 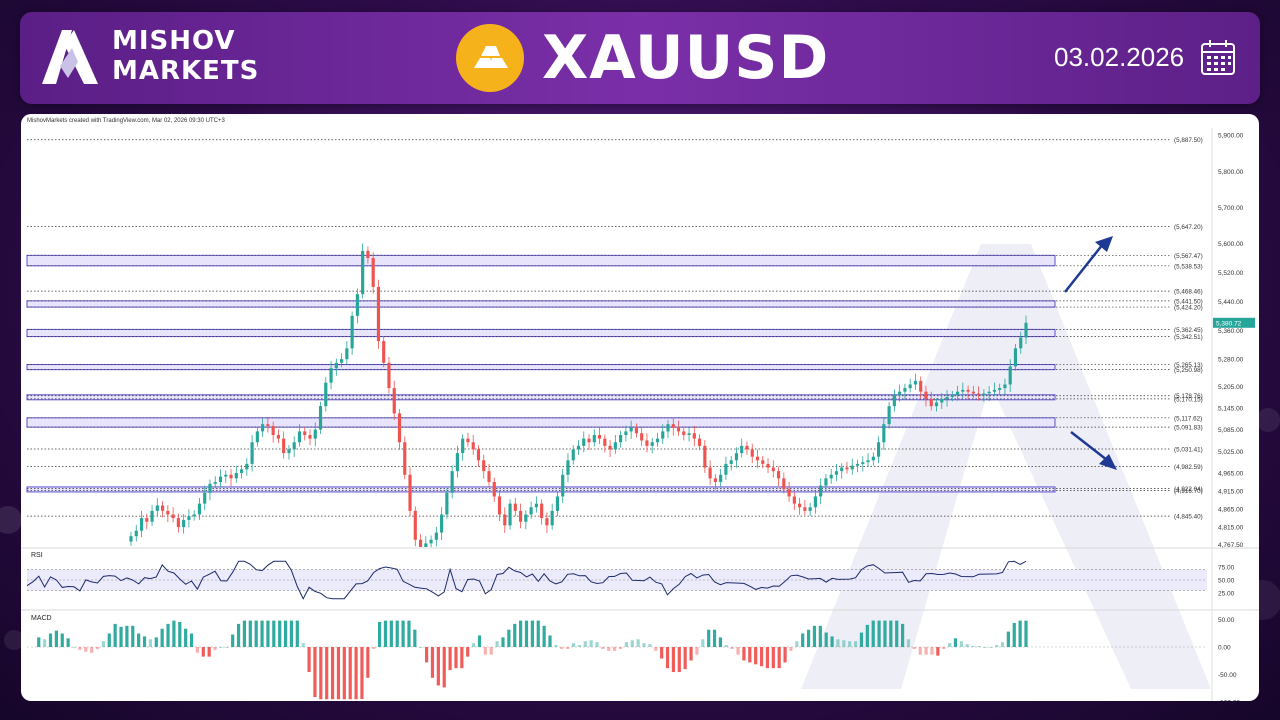 I want to click on price-tick-label: 5,025.00, so click(x=1231, y=452).